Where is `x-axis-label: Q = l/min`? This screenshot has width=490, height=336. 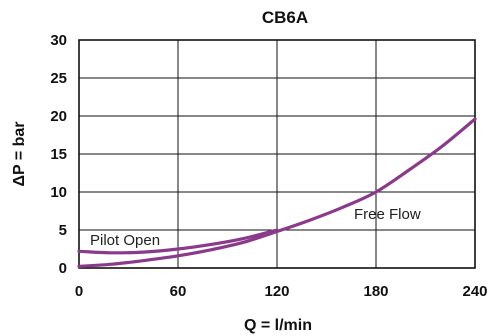 x-axis-label: Q = l/min is located at coordinates (278, 325).